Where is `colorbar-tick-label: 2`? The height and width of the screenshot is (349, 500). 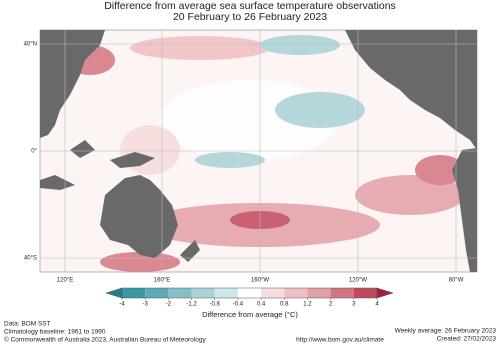
colorbar-tick-label: 2 is located at coordinates (331, 305).